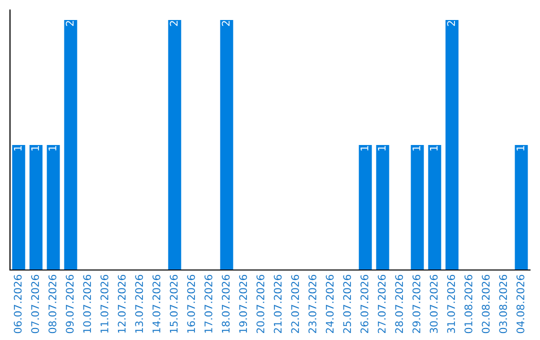 This screenshot has height=340, width=540. Describe the element at coordinates (174, 303) in the screenshot. I see `x-tick-label: 15.07.2026` at that location.